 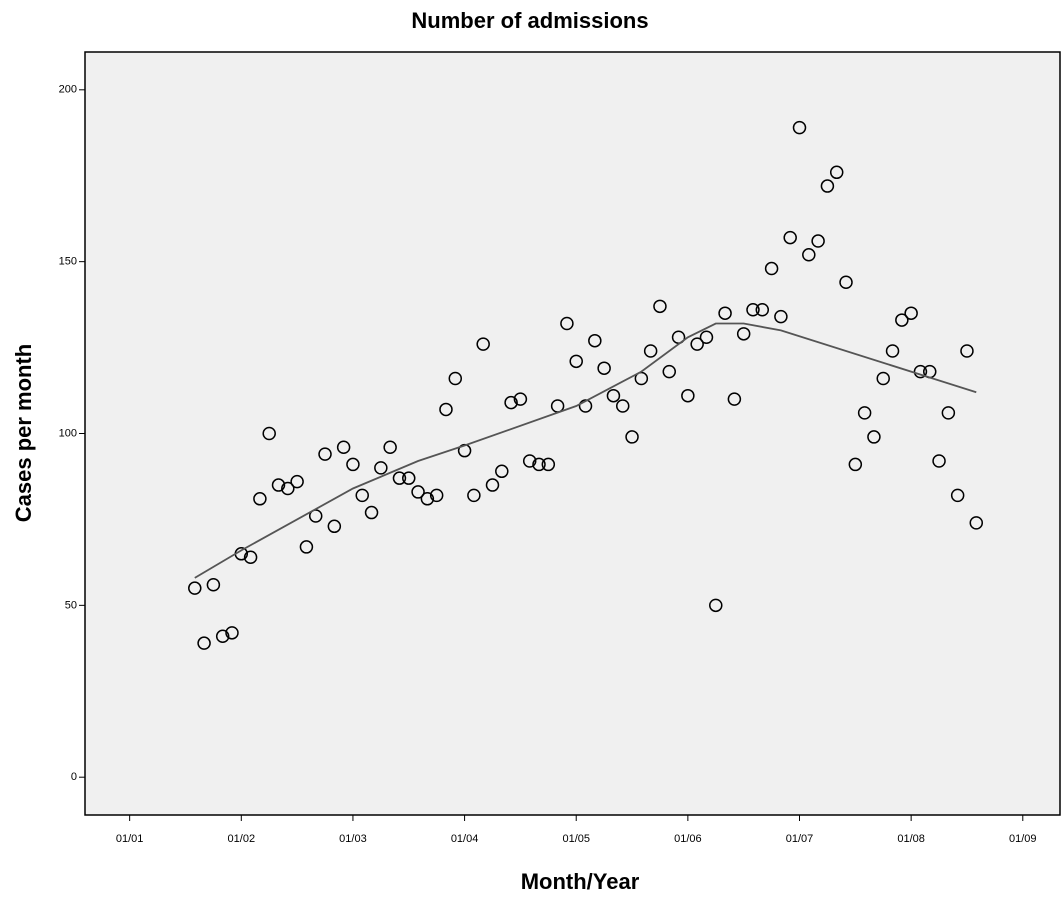 I want to click on x-tick-label: 01/09, so click(x=1023, y=839).